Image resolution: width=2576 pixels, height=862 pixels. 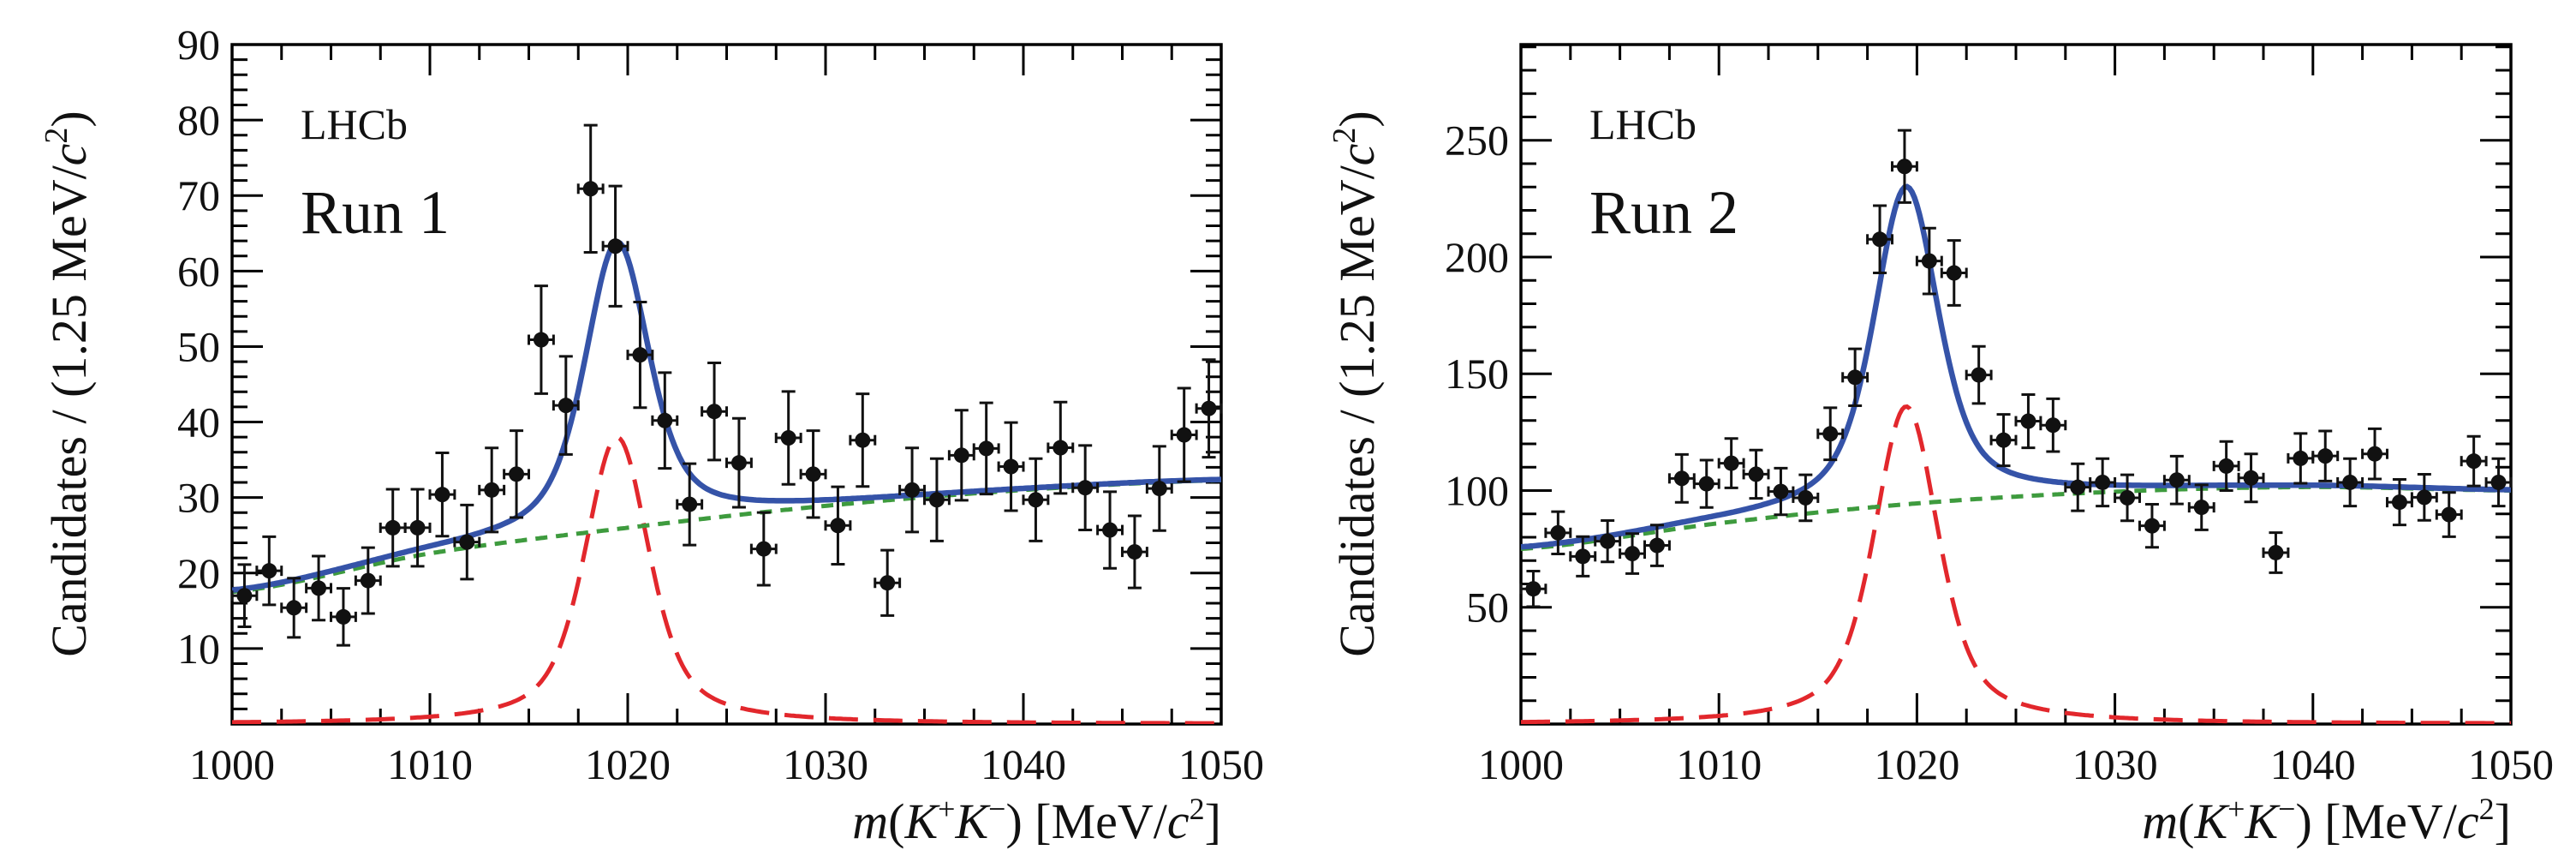 I want to click on y-tick-label: 30, so click(x=198, y=498).